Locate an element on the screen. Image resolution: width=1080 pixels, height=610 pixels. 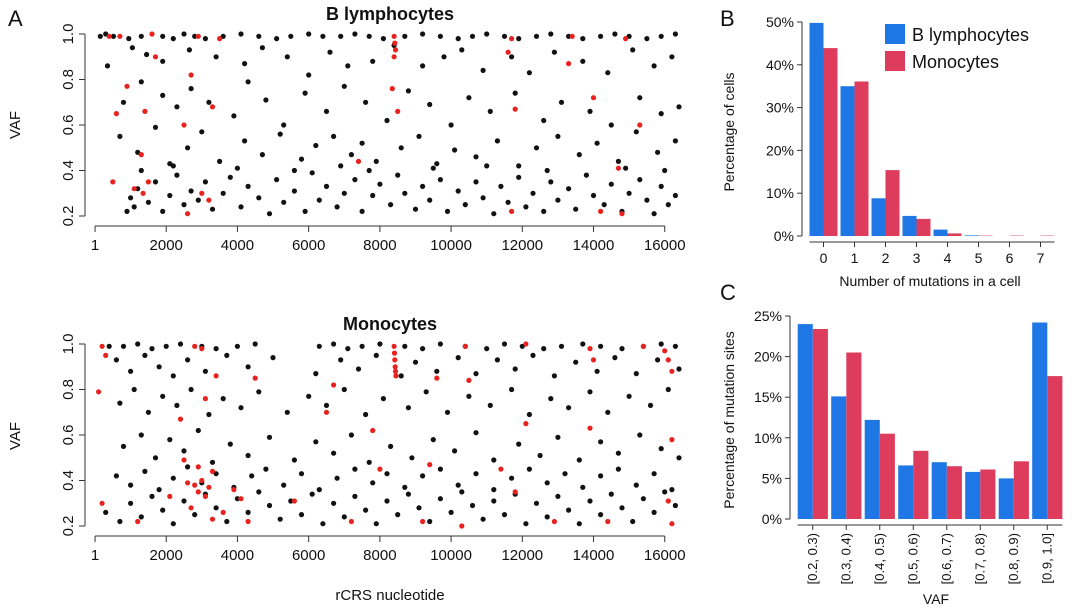
x-tick-label: 14000 is located at coordinates (594, 555).